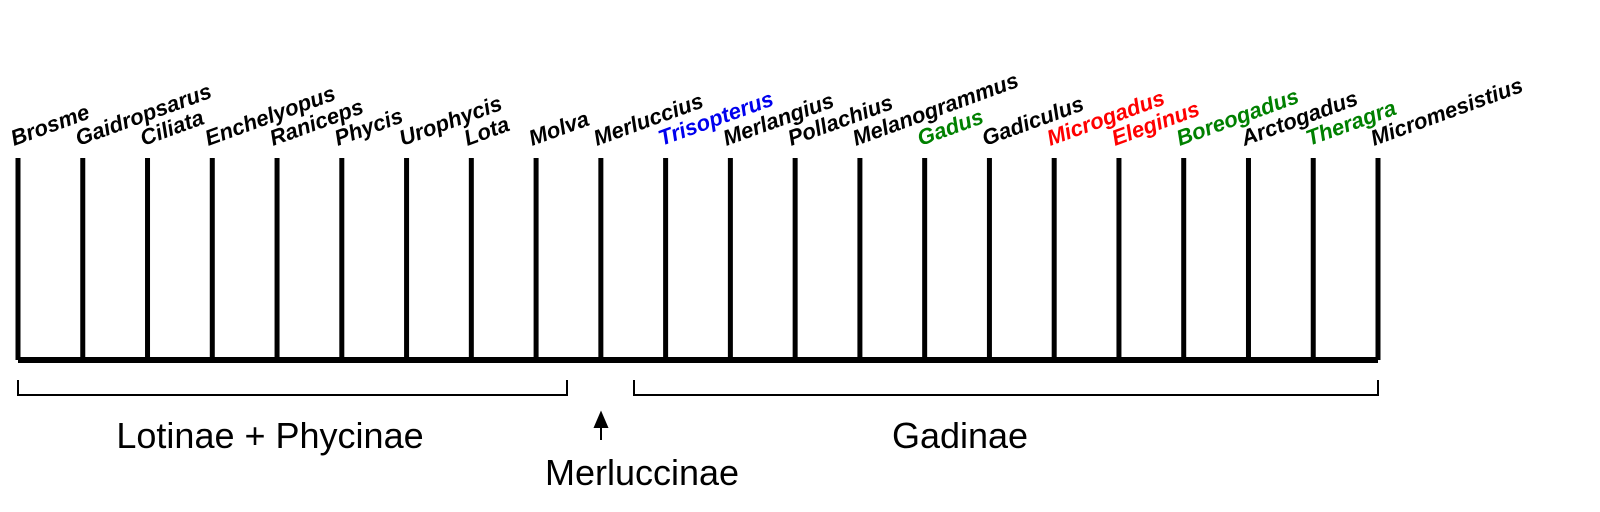 The width and height of the screenshot is (1600, 512). I want to click on bracket-gadinae, so click(1006, 388).